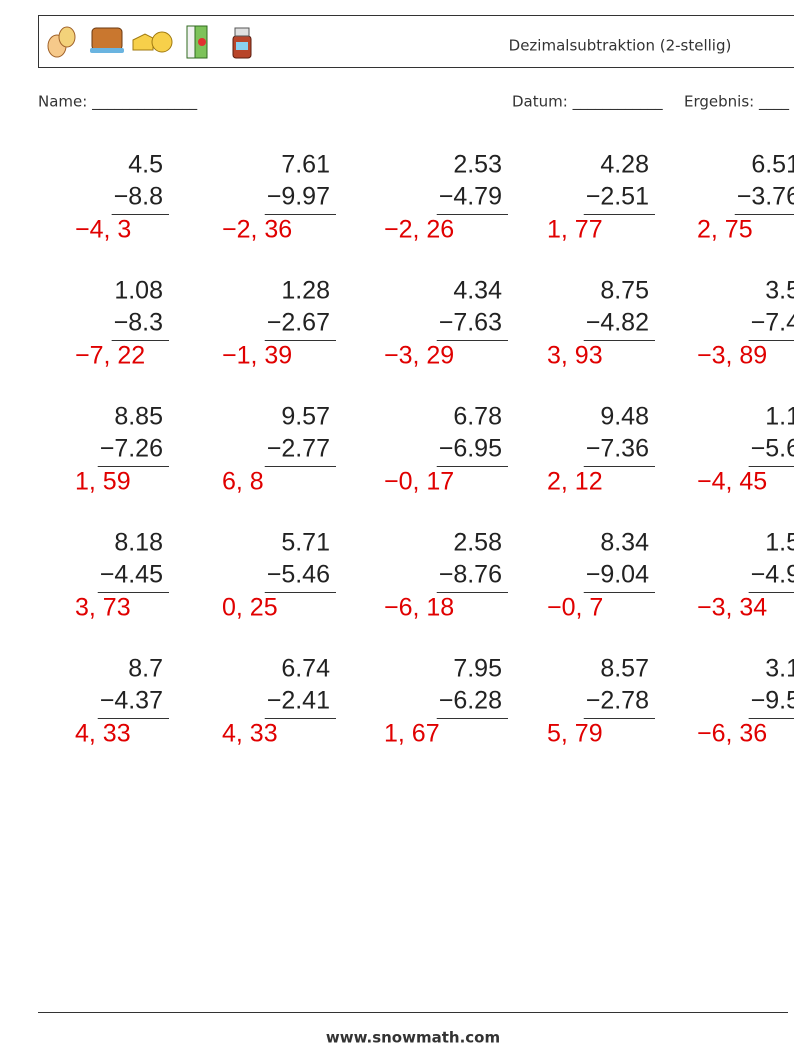 This screenshot has width=794, height=1053. Describe the element at coordinates (772, 701) in the screenshot. I see `subtrahend: −9.5` at that location.